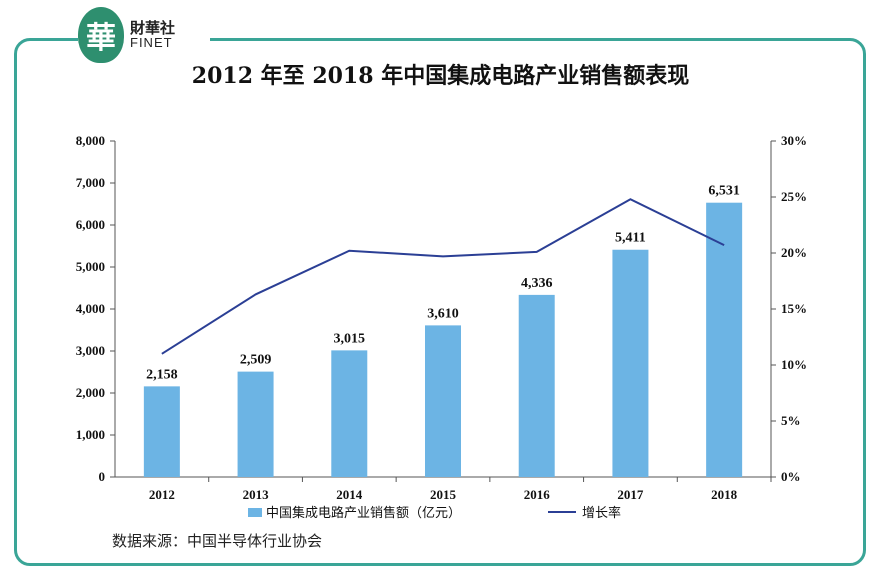 This screenshot has width=881, height=582. I want to click on y-left-tick-label: 6,000, so click(90, 224).